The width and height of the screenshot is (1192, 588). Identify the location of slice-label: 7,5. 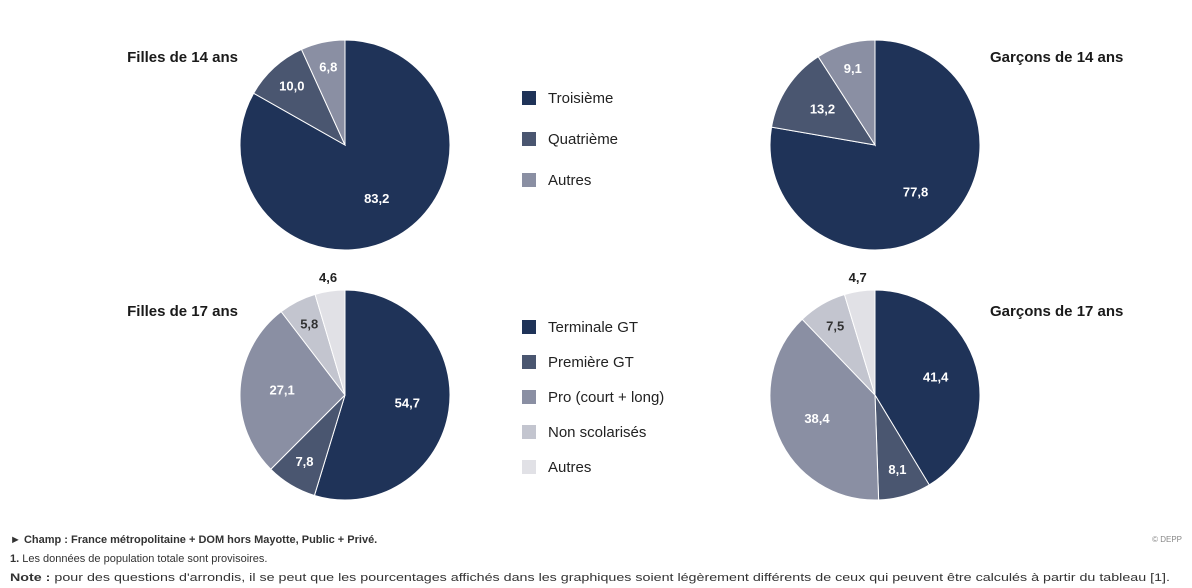
(835, 326).